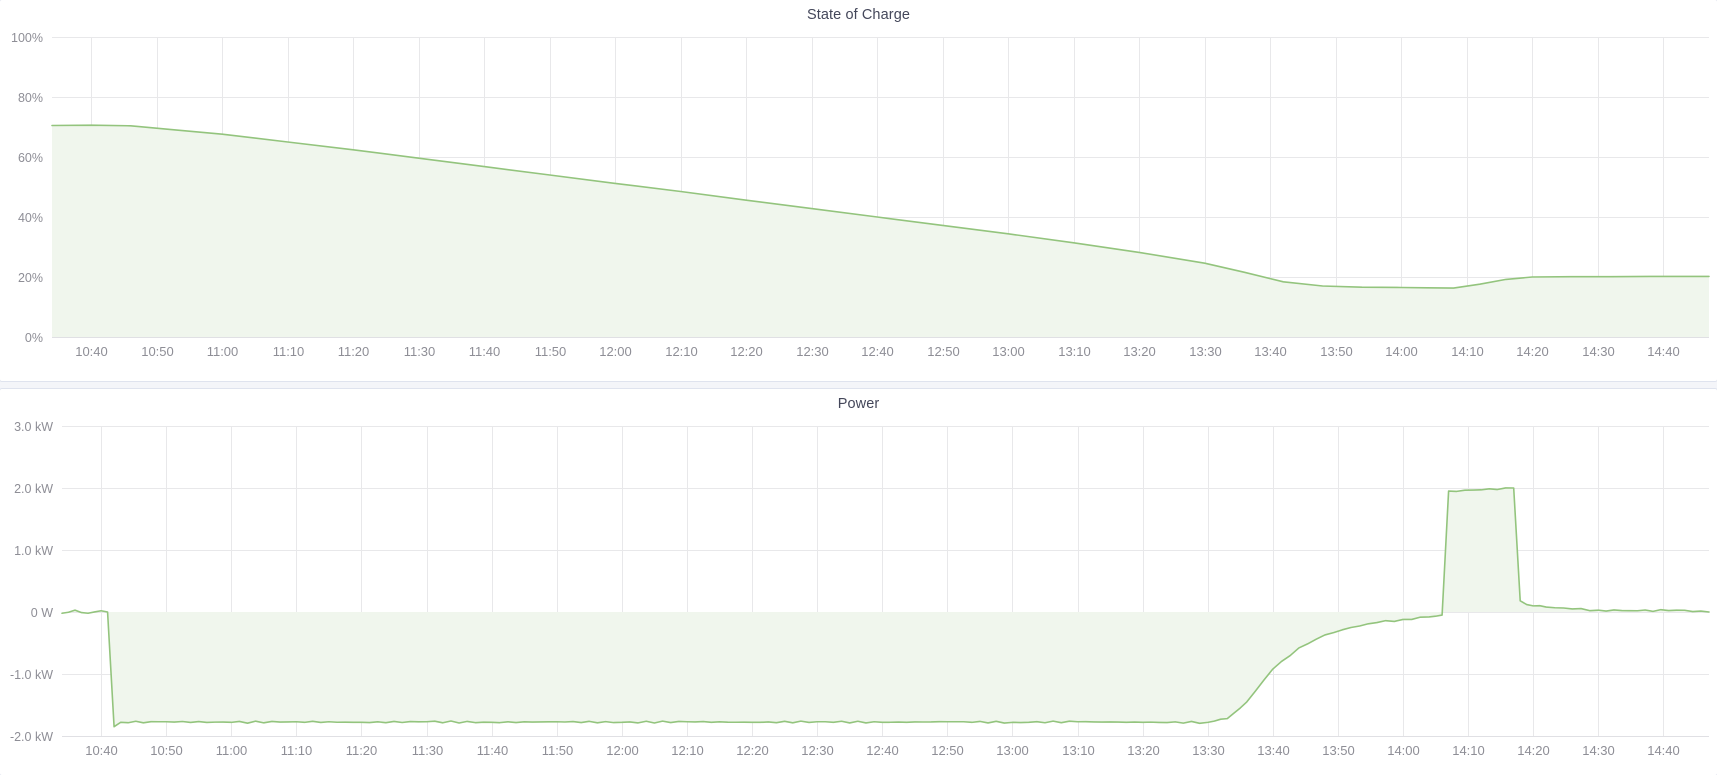 The height and width of the screenshot is (775, 1717). What do you see at coordinates (27, 38) in the screenshot?
I see `y-axis-tick-label: 100%` at bounding box center [27, 38].